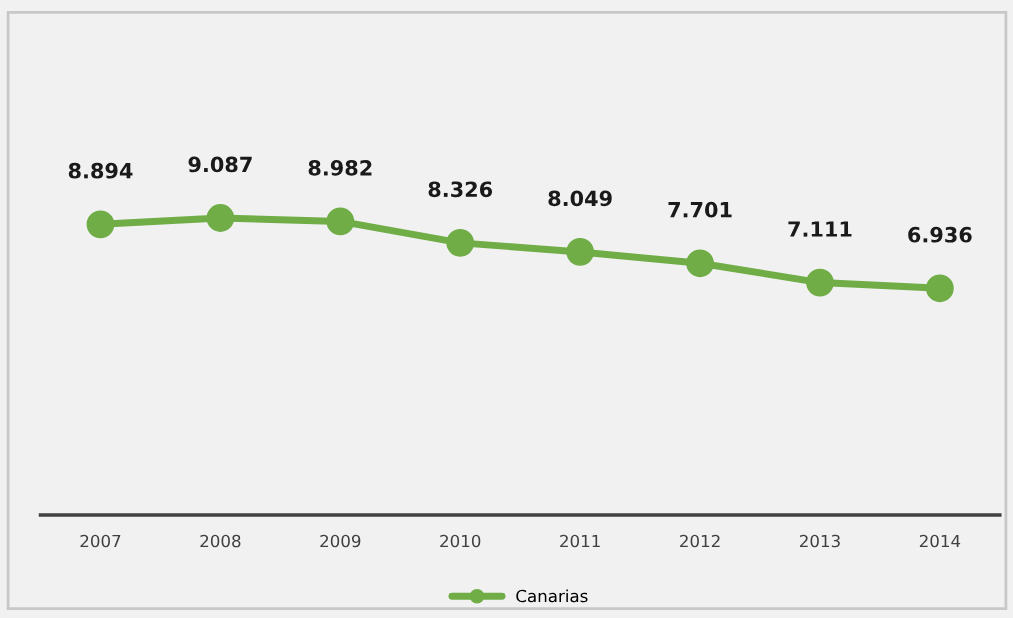  Describe the element at coordinates (220, 541) in the screenshot. I see `x-tick-label: 2008` at that location.